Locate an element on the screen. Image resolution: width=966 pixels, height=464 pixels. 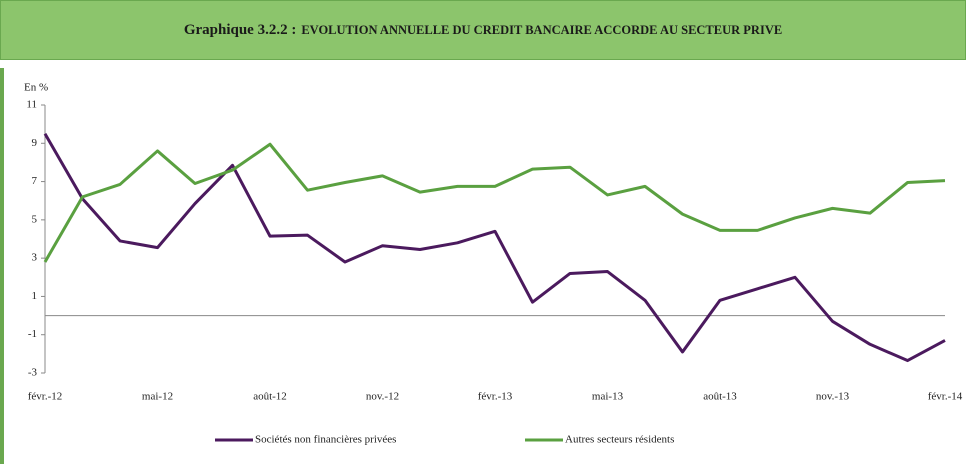
legend-label: Sociétés non financières privées is located at coordinates (325, 440).